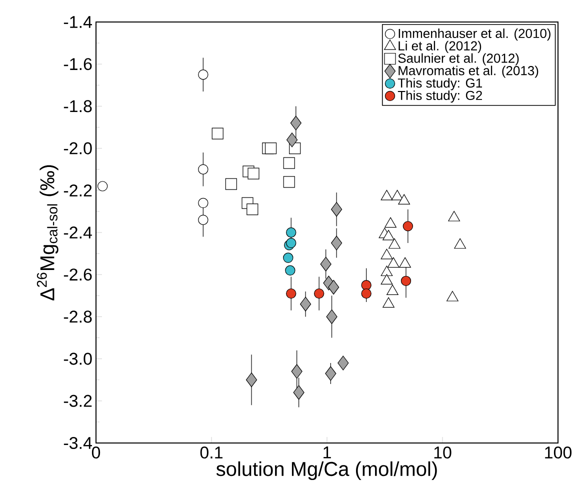 The image size is (582, 500). I want to click on legend-label: Li et al. (2012), so click(440, 46).